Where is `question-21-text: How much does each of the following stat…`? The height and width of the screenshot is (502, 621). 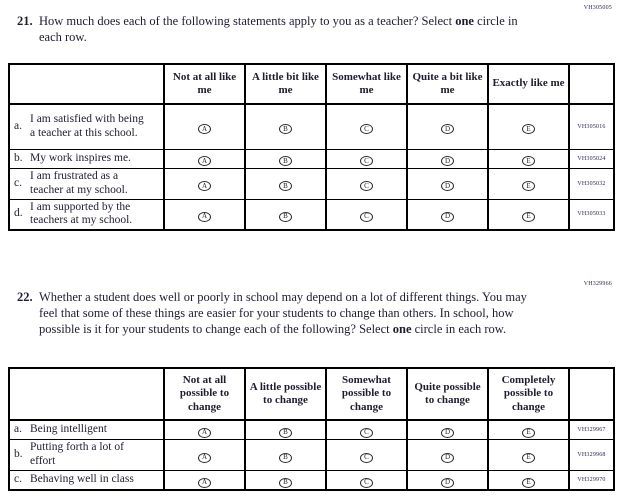 question-21-text: How much does each of the following stat… is located at coordinates (289, 29).